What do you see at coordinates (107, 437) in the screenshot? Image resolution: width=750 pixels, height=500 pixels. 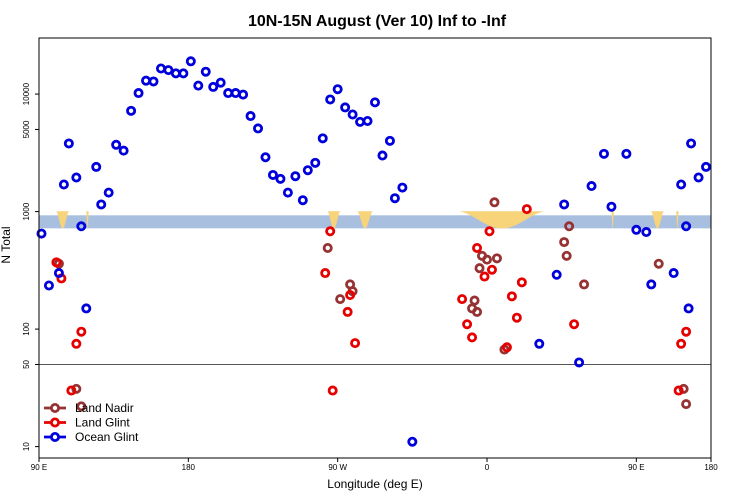 I see `legend-label: Ocean Glint` at bounding box center [107, 437].